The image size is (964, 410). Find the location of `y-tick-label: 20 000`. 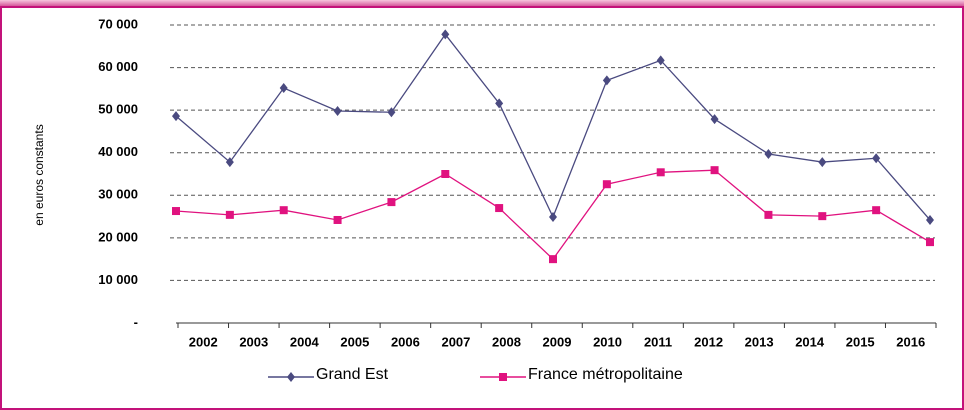

y-tick-label: 20 000 is located at coordinates (118, 236).